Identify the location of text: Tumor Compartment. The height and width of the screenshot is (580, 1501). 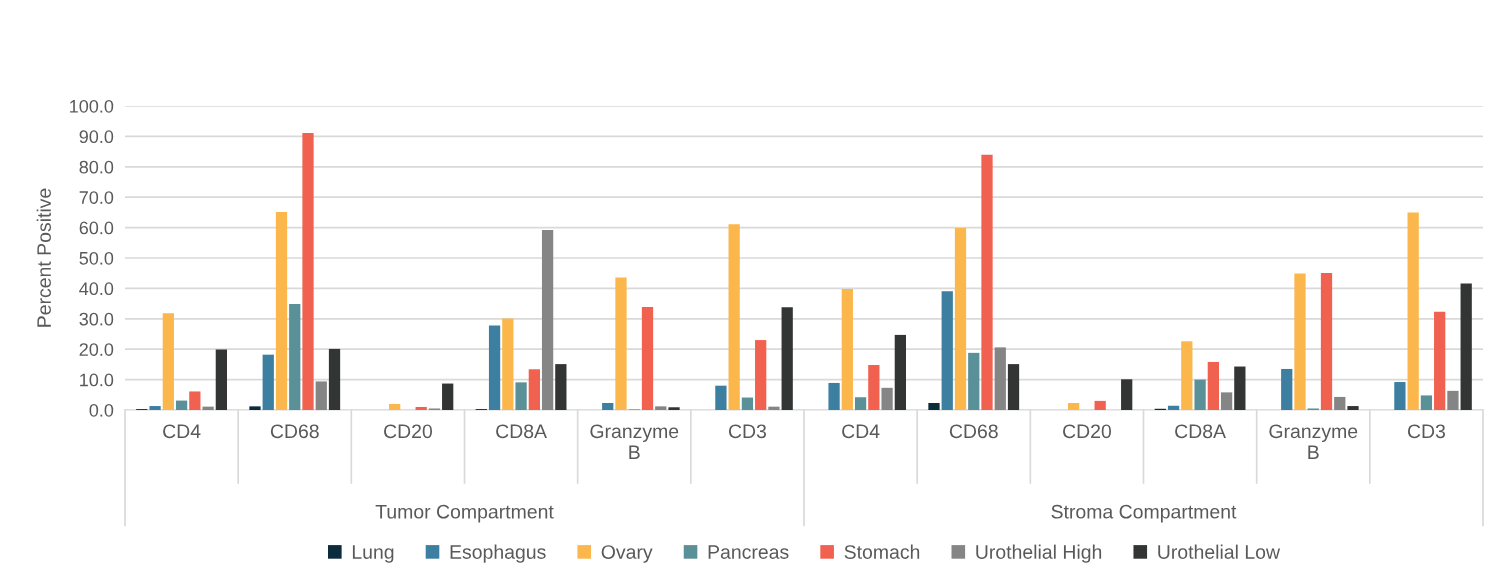
(464, 513).